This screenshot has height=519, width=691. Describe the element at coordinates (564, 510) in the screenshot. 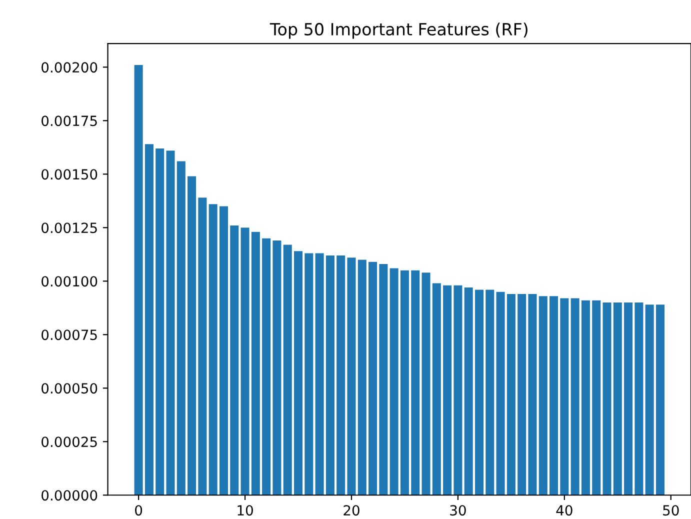

I see `x-tick-label: 40` at that location.